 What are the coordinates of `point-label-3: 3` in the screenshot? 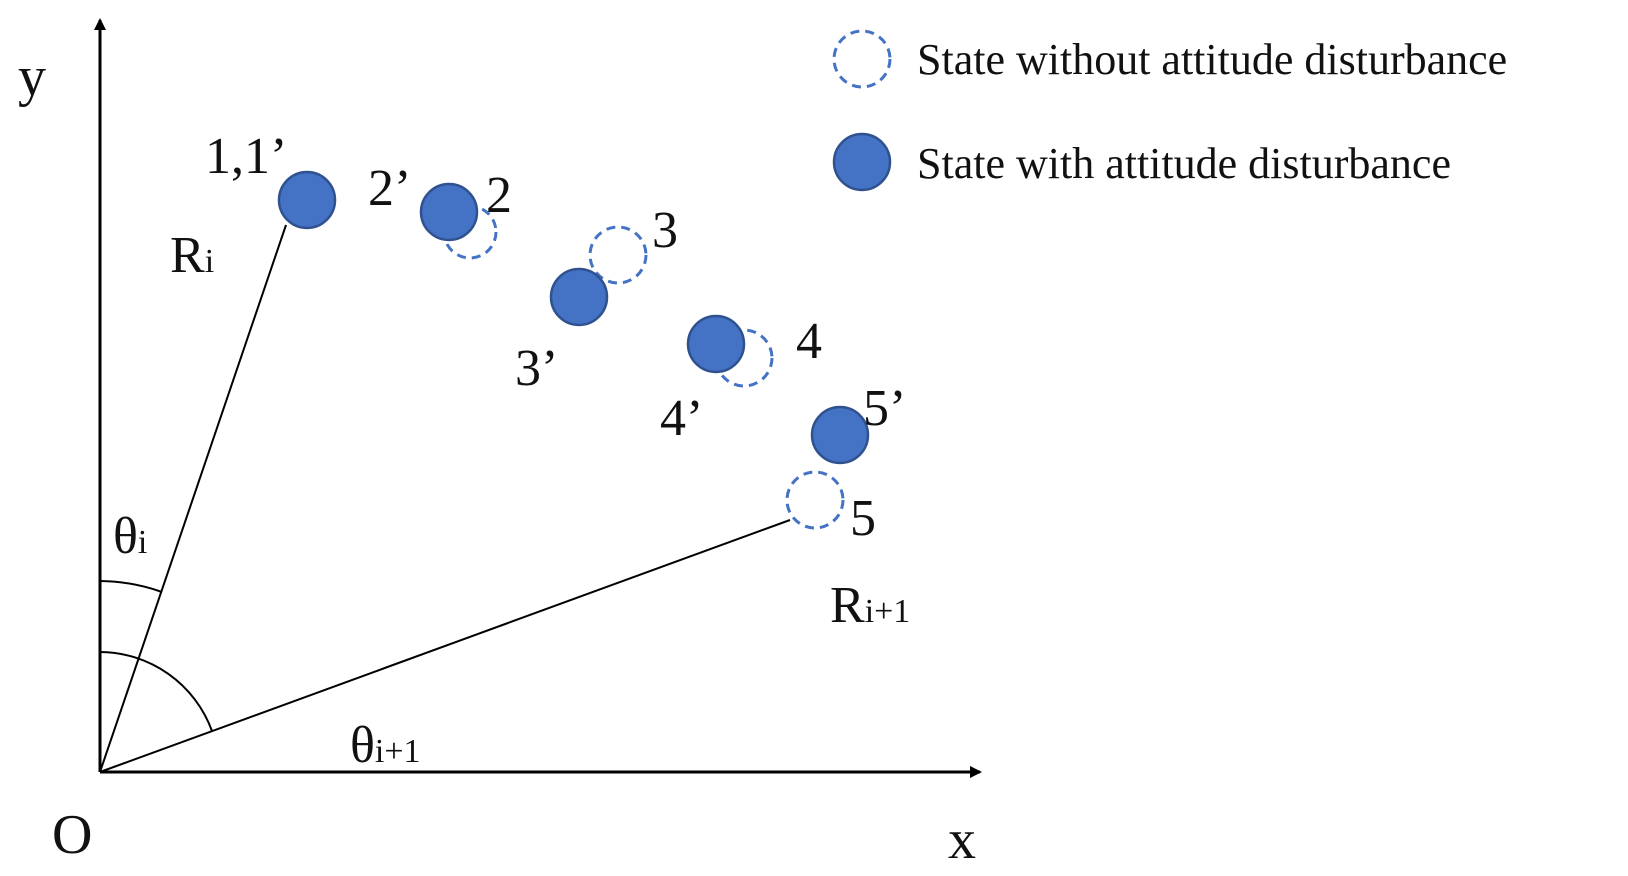 It's located at (665, 230).